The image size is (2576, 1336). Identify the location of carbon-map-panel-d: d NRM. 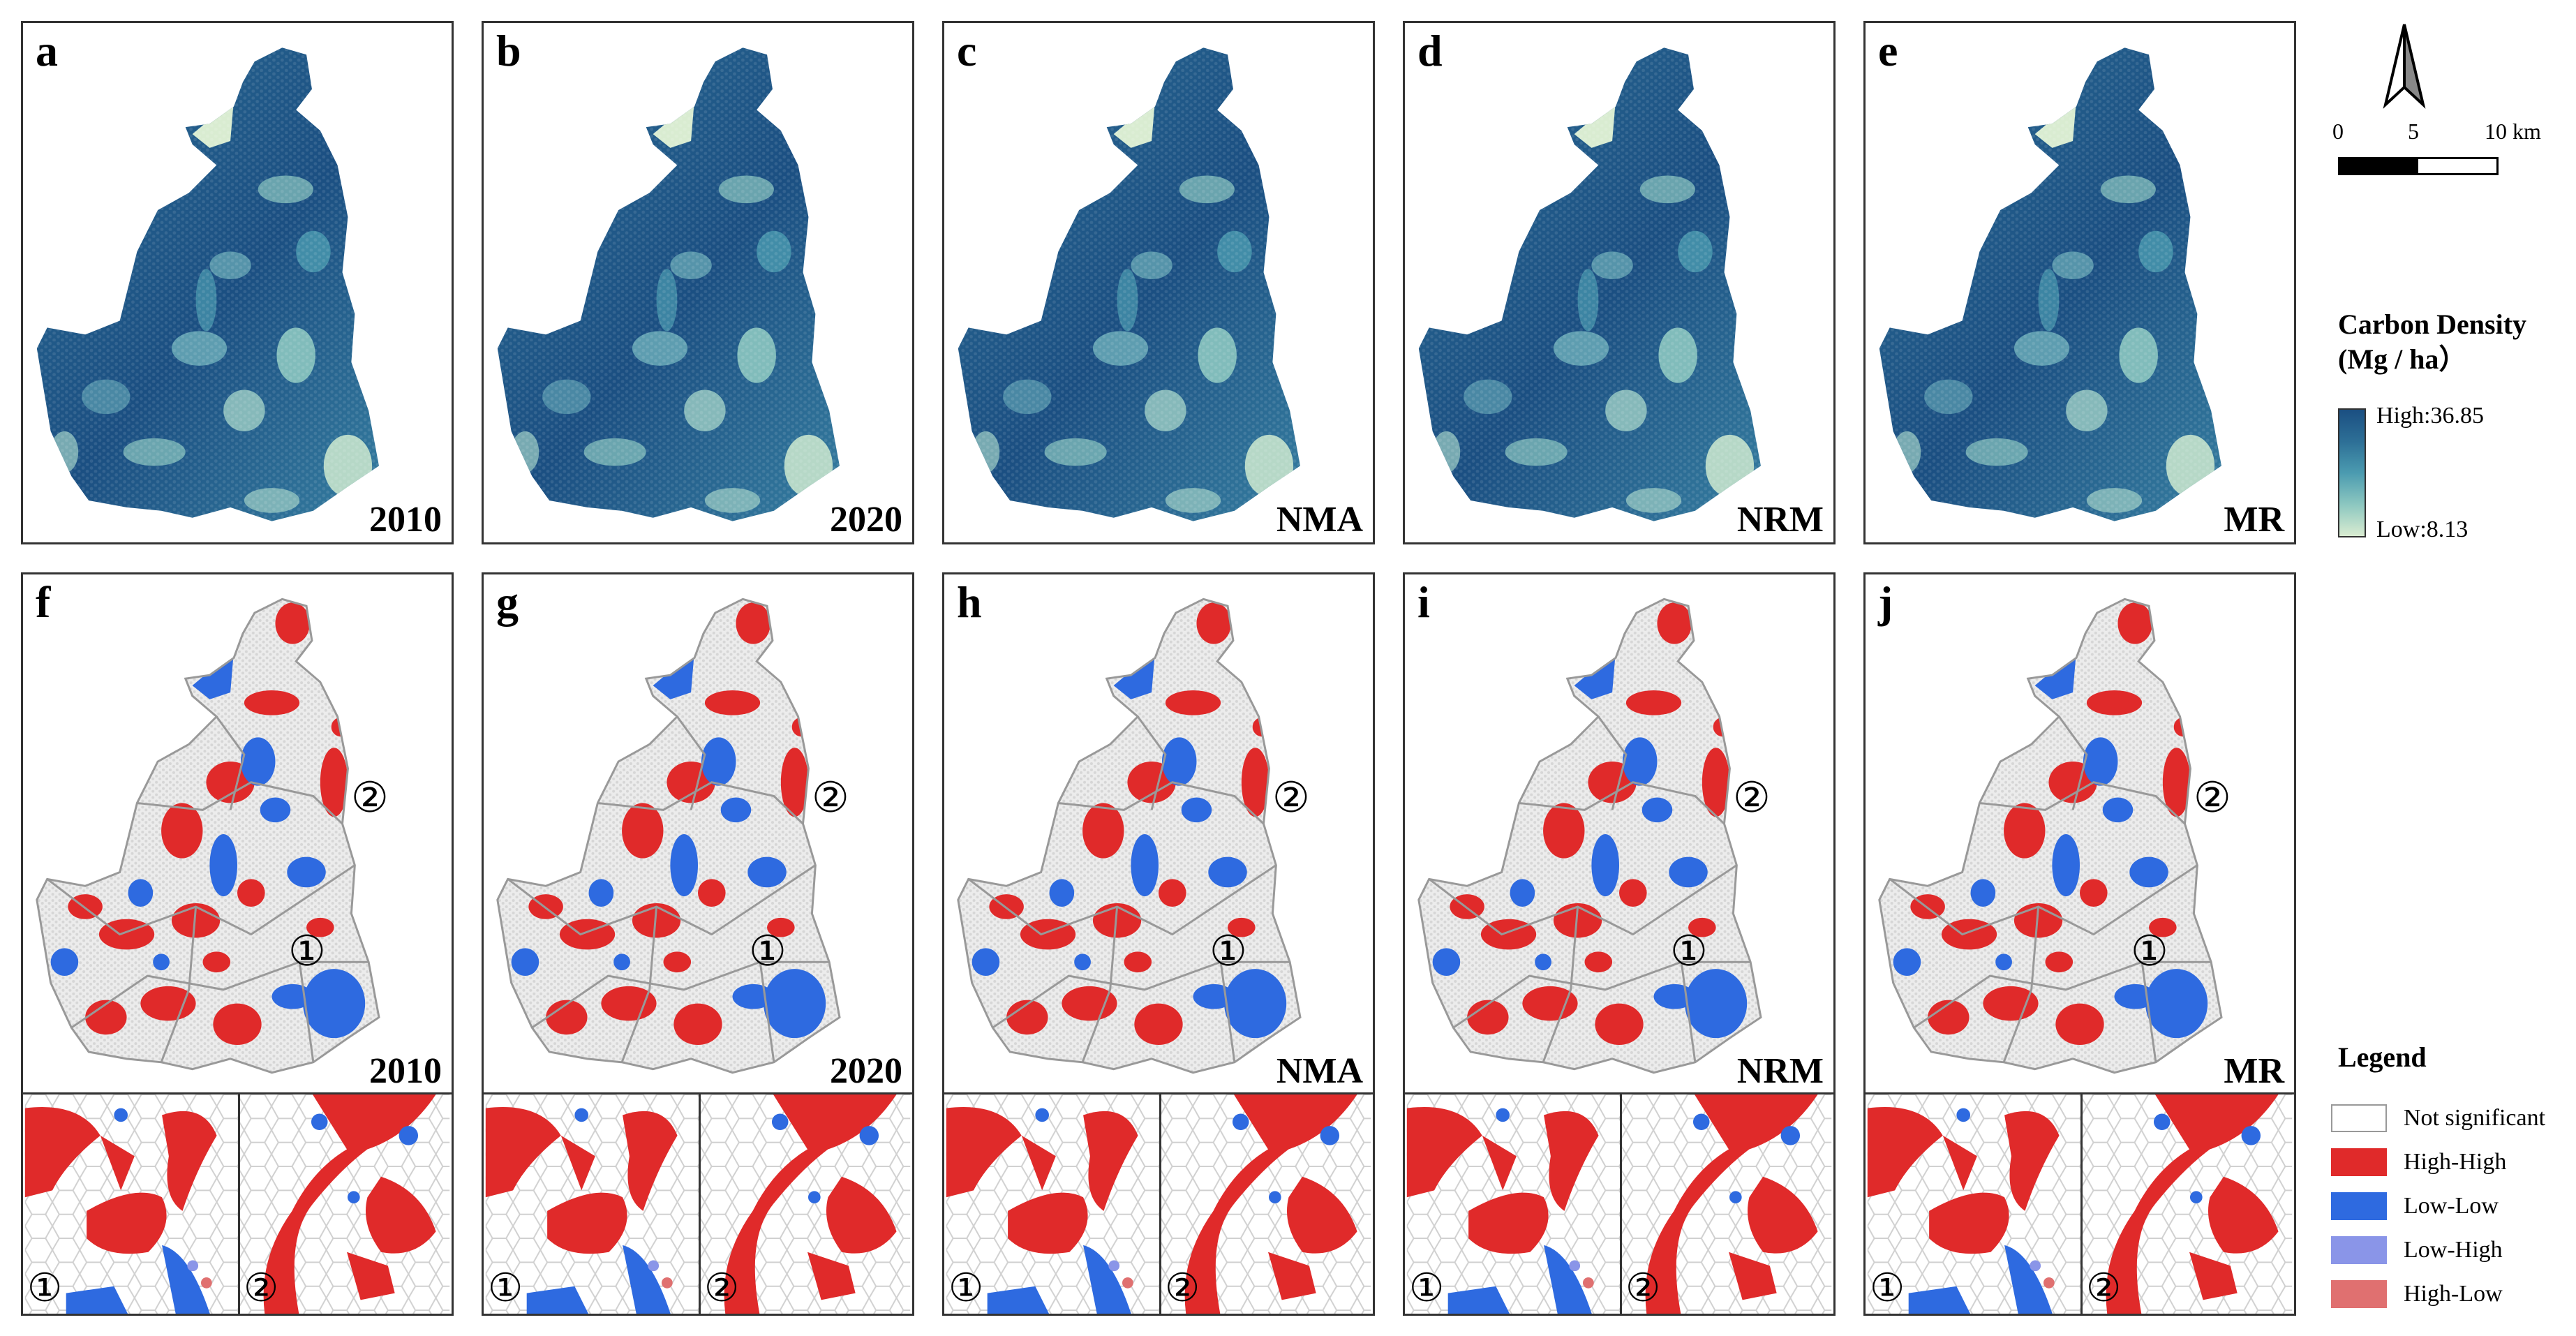
(1619, 282).